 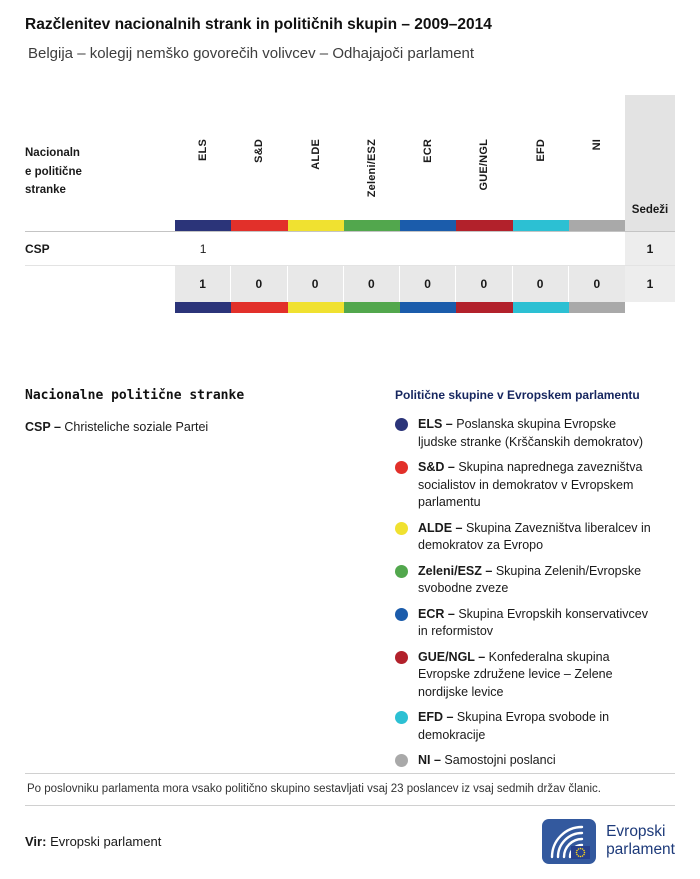 What do you see at coordinates (596, 163) in the screenshot?
I see `group-header-cell: NI` at bounding box center [596, 163].